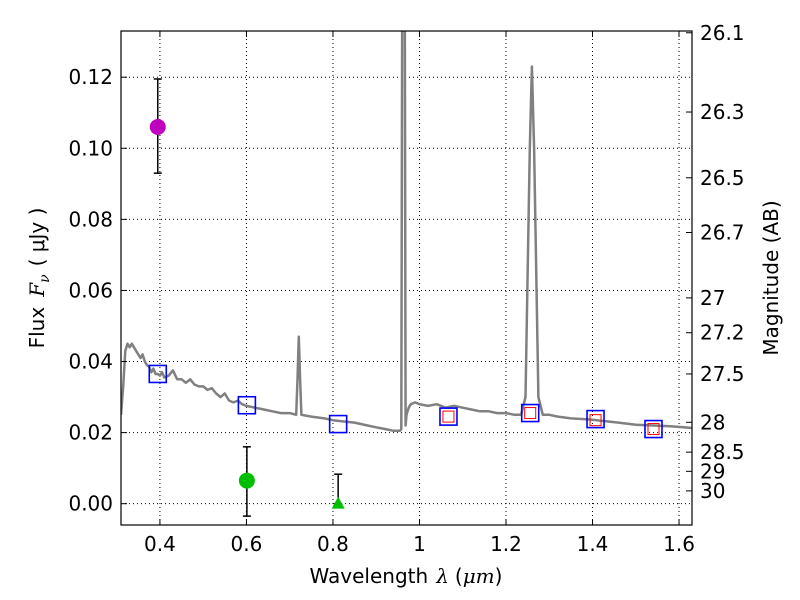 The width and height of the screenshot is (800, 600). What do you see at coordinates (90, 504) in the screenshot?
I see `y-tick-label: 0.00` at bounding box center [90, 504].